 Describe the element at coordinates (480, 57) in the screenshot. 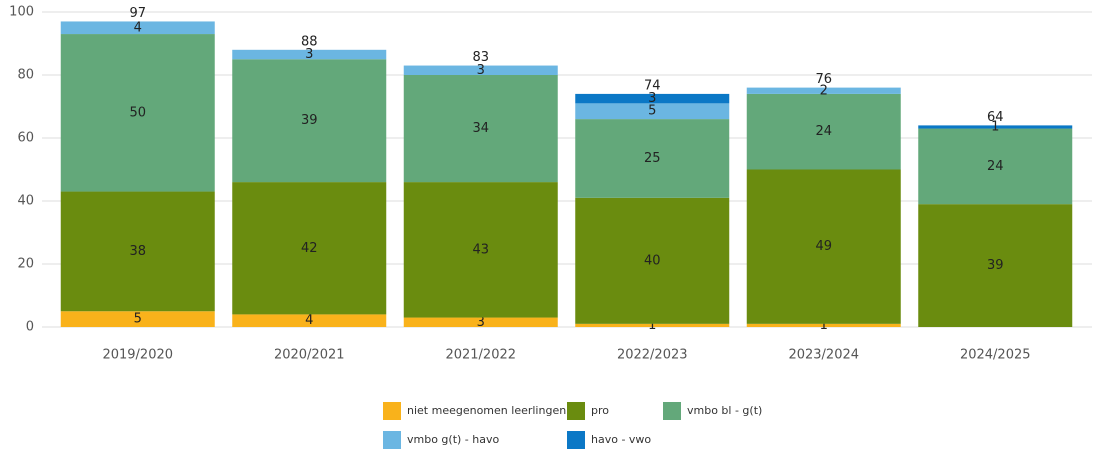

I see `total-label: 83` at that location.